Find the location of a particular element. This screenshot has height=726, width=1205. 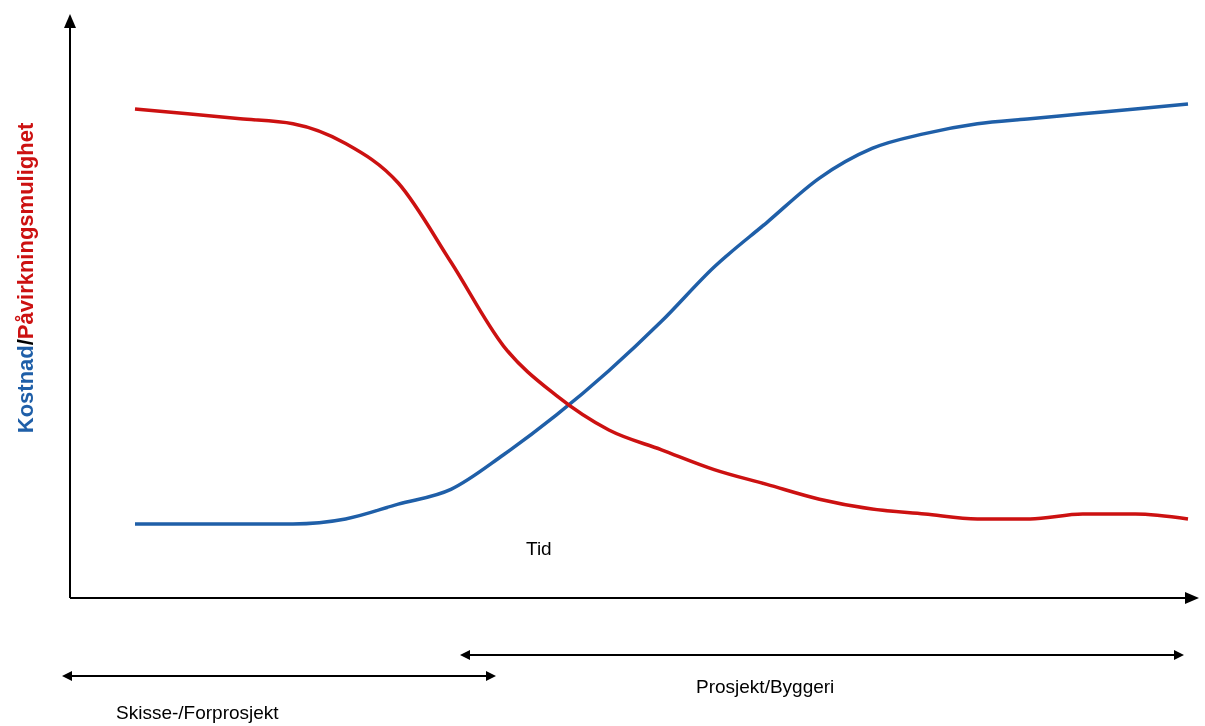

text: Skisse-/Forprosjekt is located at coordinates (197, 713).